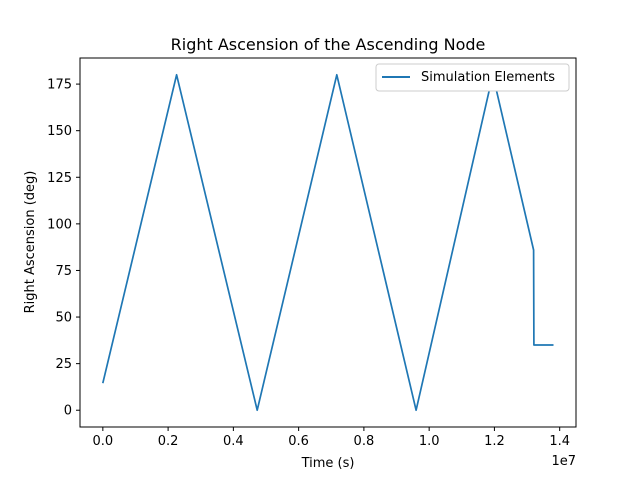 This screenshot has width=640, height=484. Describe the element at coordinates (364, 441) in the screenshot. I see `x-tick-label: 0.8` at that location.